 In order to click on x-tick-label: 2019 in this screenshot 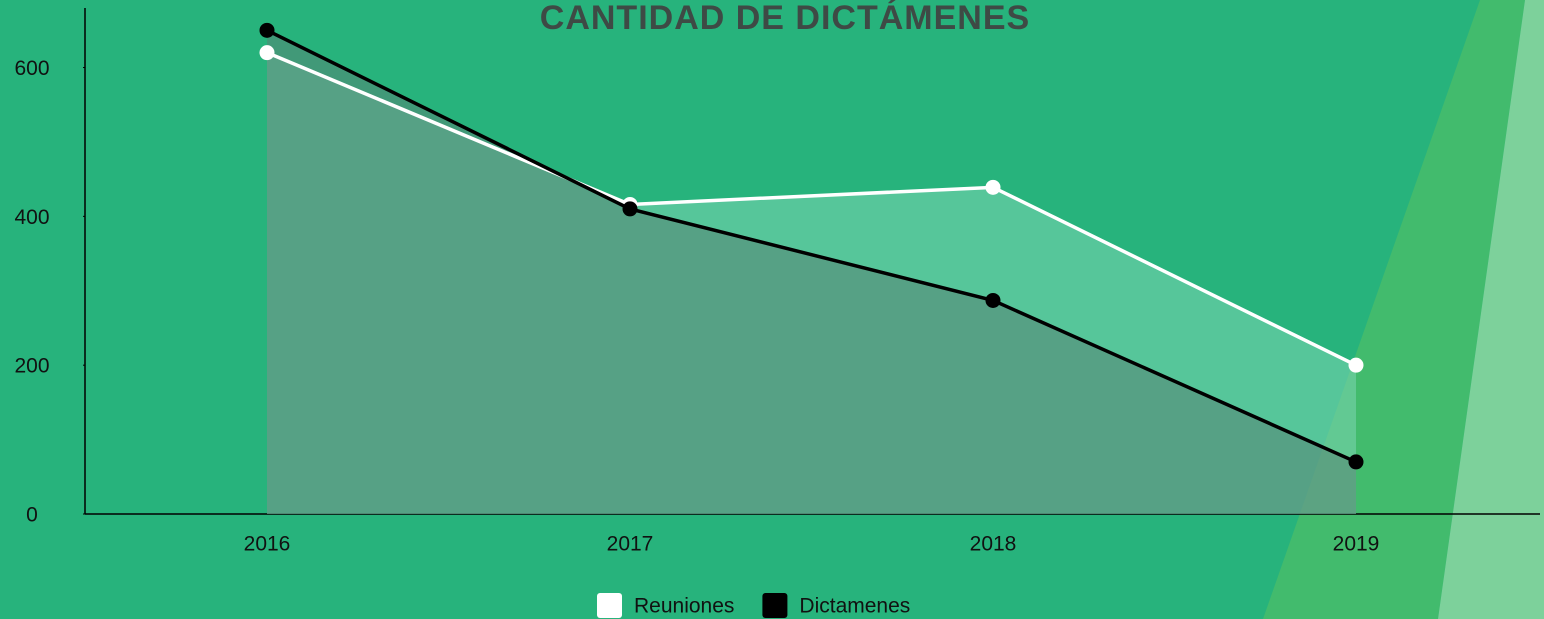, I will do `click(1356, 544)`.